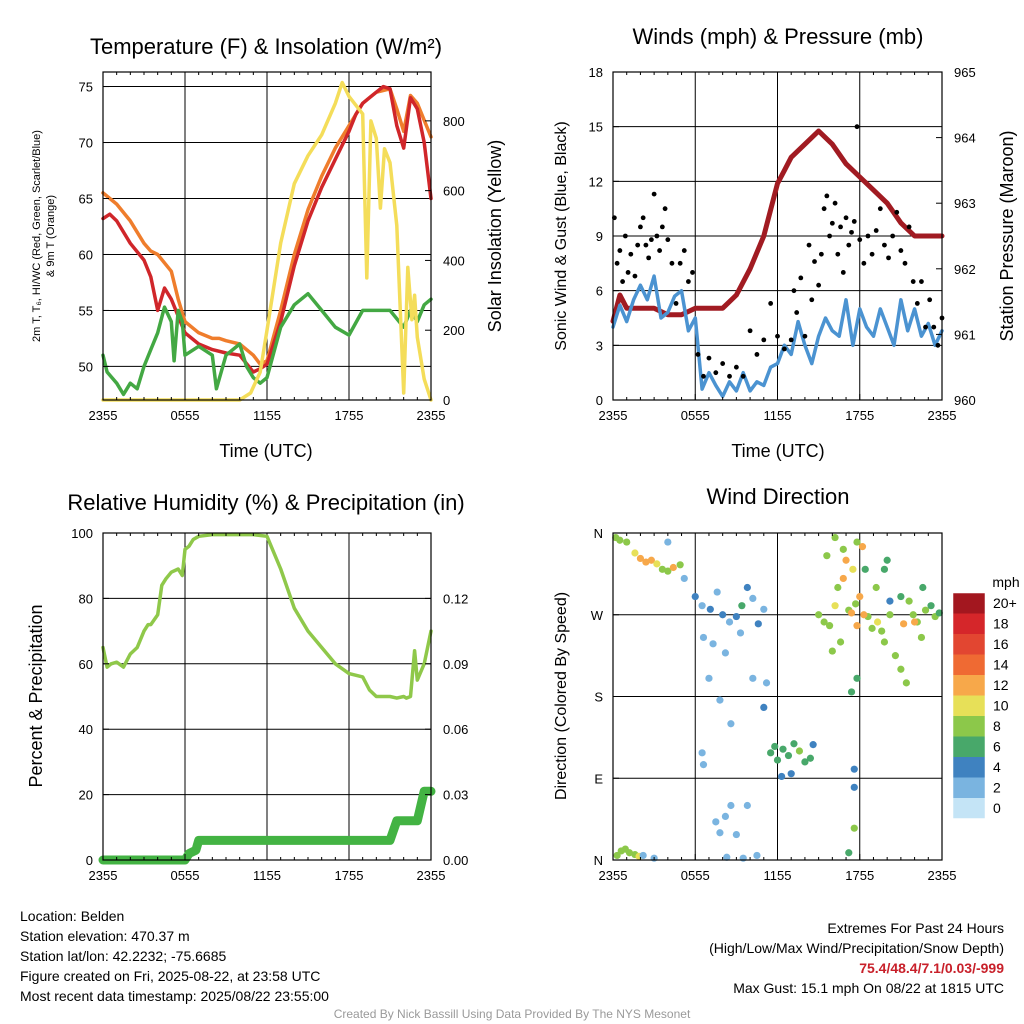 This screenshot has width=1024, height=1024. What do you see at coordinates (561, 696) in the screenshot?
I see `direction-ylabel-left: Direction (Colored By Speed)` at bounding box center [561, 696].